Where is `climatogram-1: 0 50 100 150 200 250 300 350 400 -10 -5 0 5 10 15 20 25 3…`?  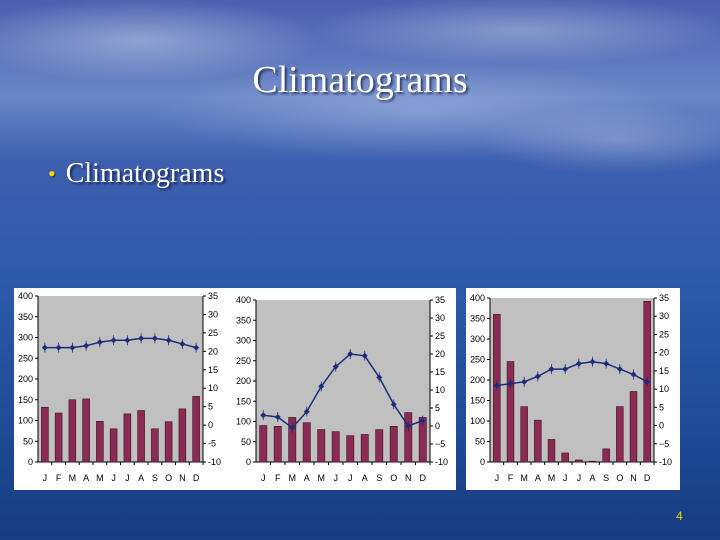
climatogram-1: 0 50 100 150 200 250 300 350 400 -10 -5 0 5 10 15 20 25 3… is located at coordinates (122, 389).